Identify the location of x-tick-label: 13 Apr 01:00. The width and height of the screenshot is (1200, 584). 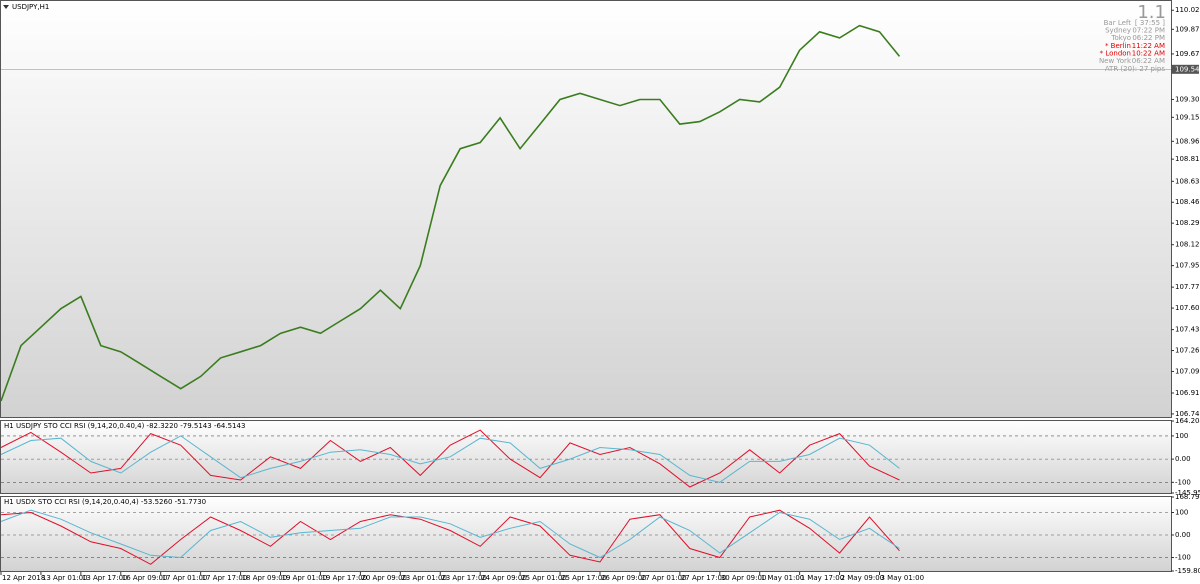
(65, 578).